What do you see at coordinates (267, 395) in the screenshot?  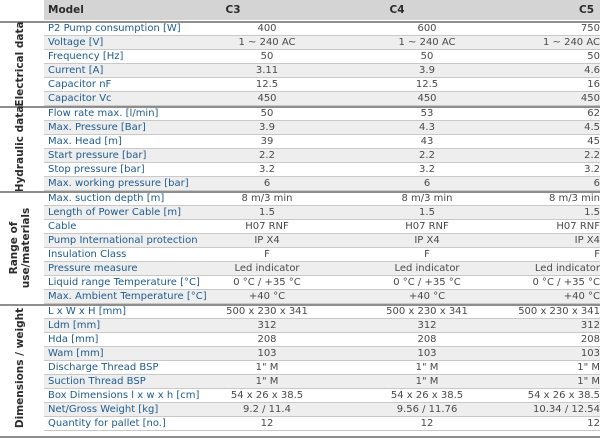 I see `value-c3: 54 x 26 x 38.5` at bounding box center [267, 395].